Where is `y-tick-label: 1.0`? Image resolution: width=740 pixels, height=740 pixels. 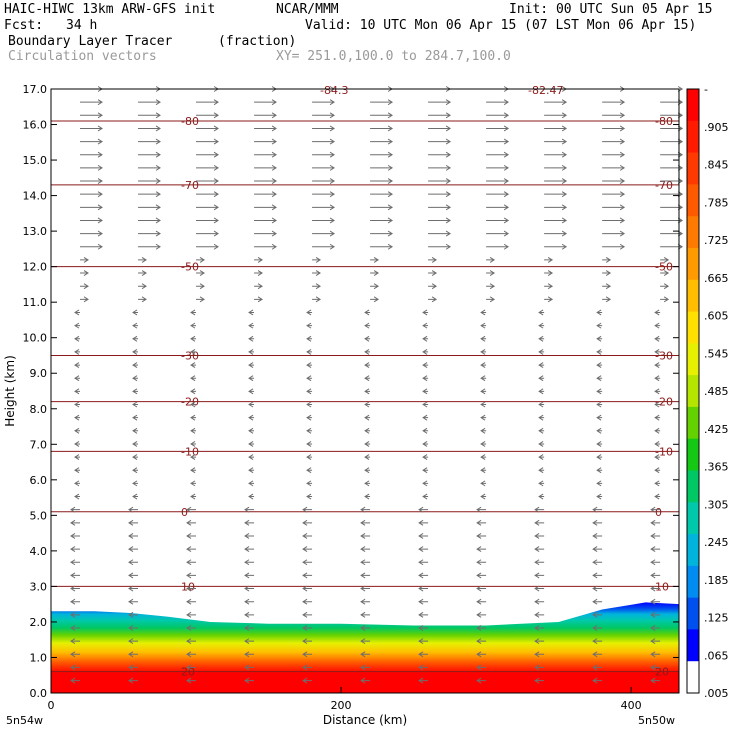
y-tick-label: 1.0 is located at coordinates (39, 657).